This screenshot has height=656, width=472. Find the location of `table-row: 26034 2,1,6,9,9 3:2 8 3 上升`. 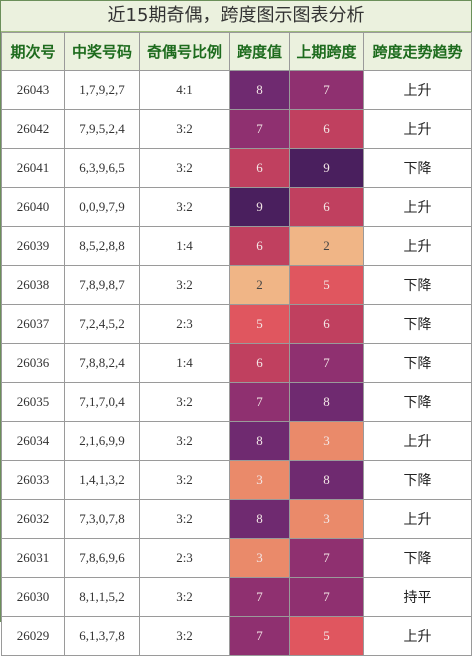

table-row: 26034 2,1,6,9,9 3:2 8 3 上升 is located at coordinates (236, 441).